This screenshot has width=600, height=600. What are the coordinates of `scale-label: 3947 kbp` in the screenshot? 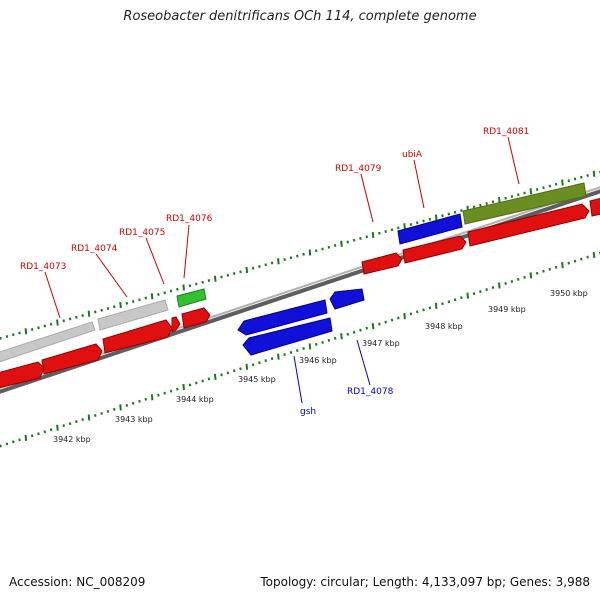 It's located at (381, 343).